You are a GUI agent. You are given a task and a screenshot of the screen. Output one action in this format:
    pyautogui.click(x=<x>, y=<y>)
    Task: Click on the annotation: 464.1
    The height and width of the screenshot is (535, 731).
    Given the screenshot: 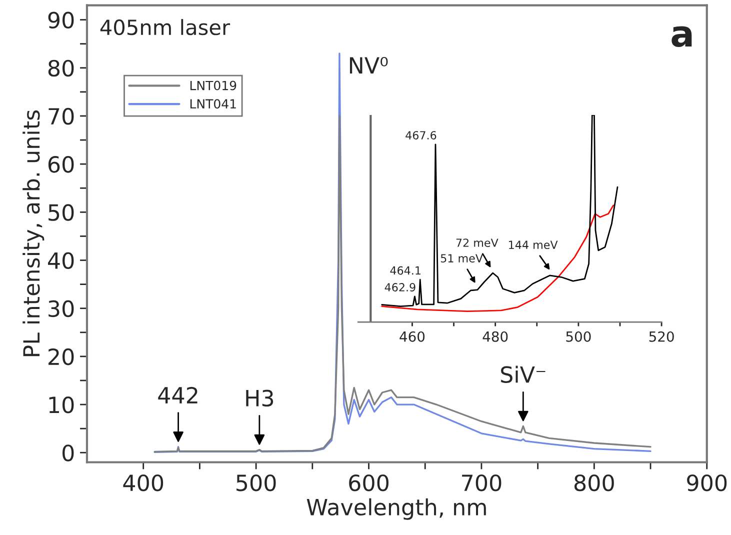 What is the action you would take?
    pyautogui.click(x=405, y=270)
    